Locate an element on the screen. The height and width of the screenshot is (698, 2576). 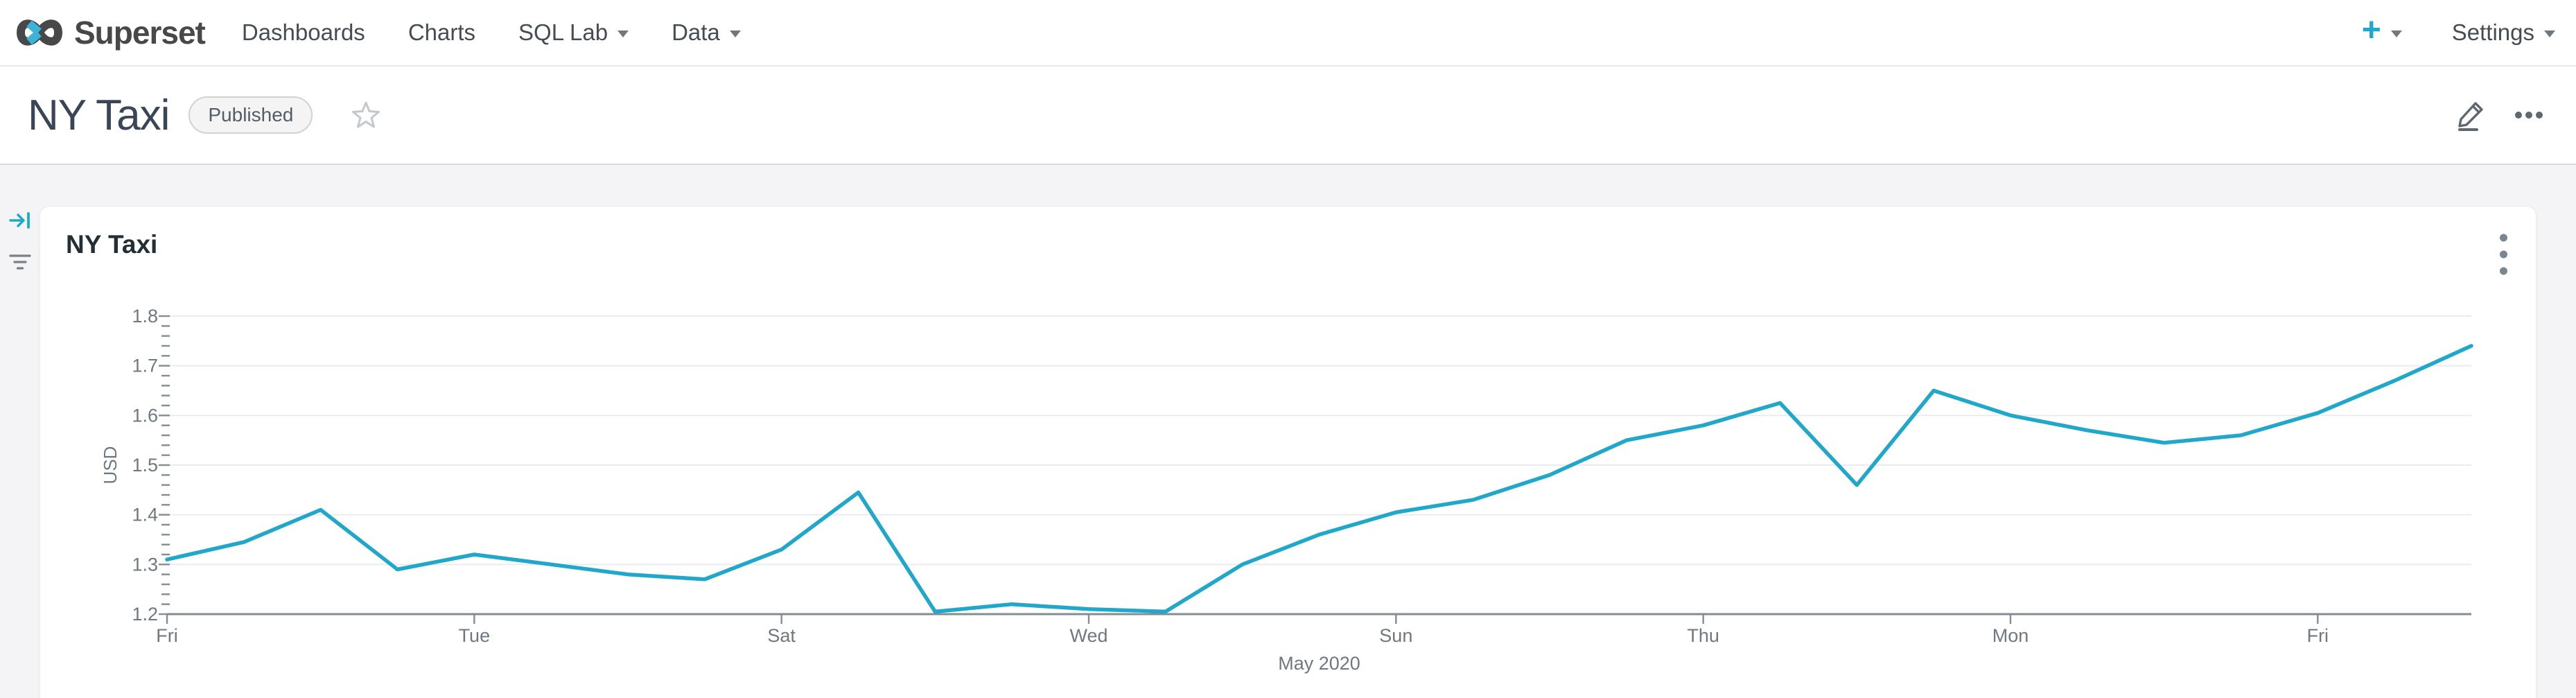
nav-item-dashboards: Dashboards is located at coordinates (303, 32).